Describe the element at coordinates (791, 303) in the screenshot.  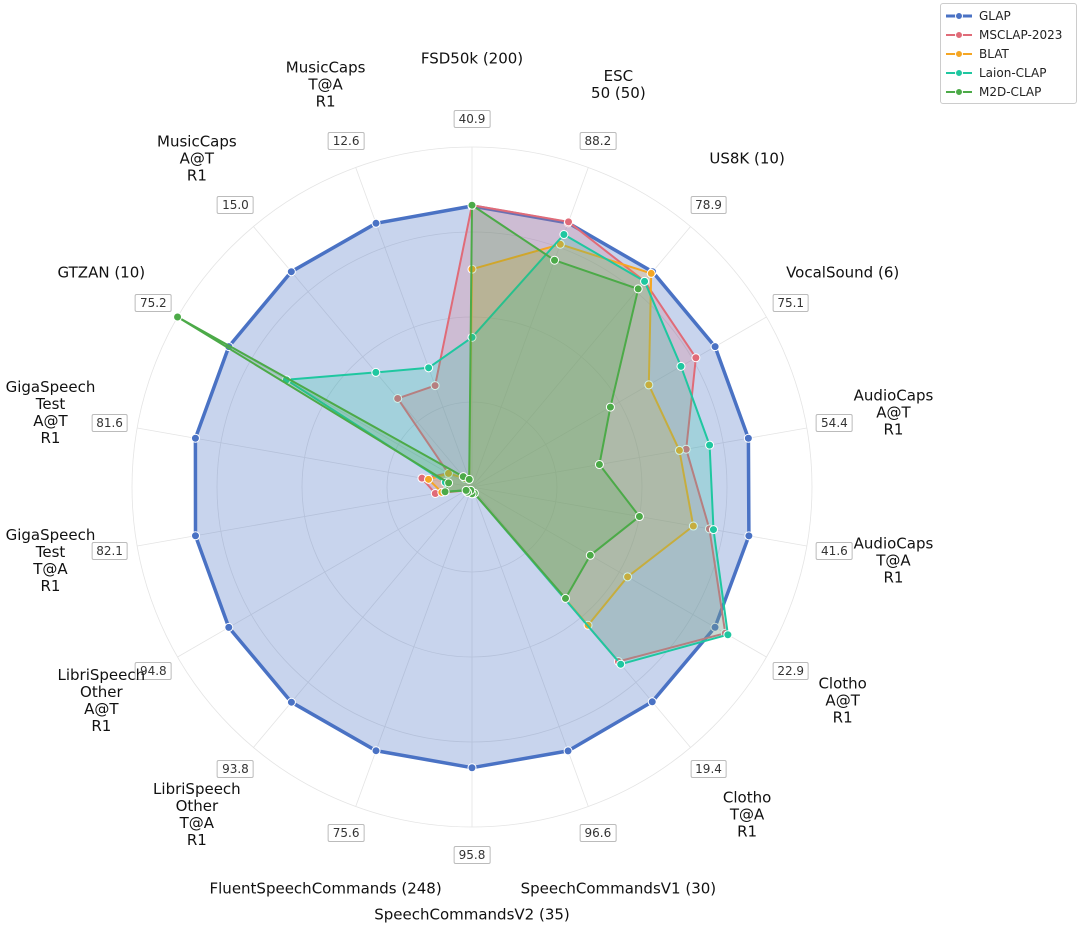
I see `axis-max-label: 75.1` at that location.